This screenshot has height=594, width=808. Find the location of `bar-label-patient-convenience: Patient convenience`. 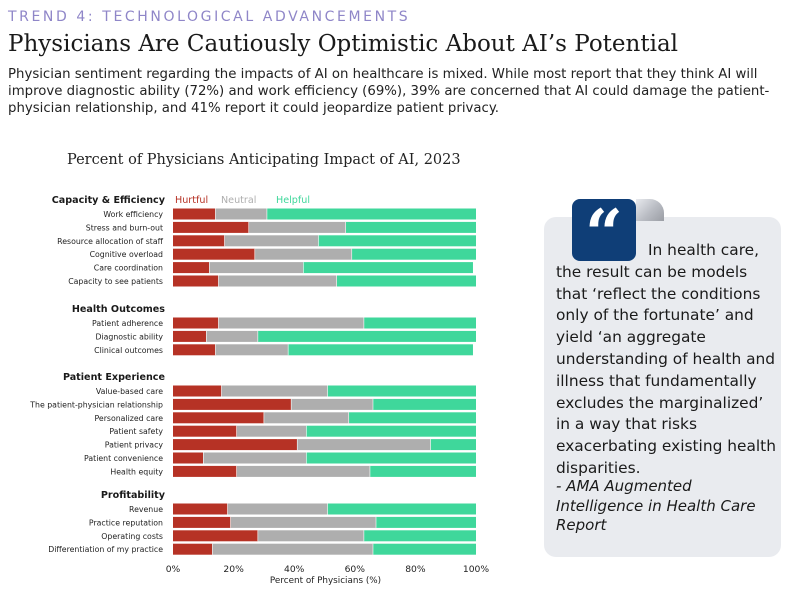

bar-label-patient-convenience: Patient convenience is located at coordinates (123, 458).